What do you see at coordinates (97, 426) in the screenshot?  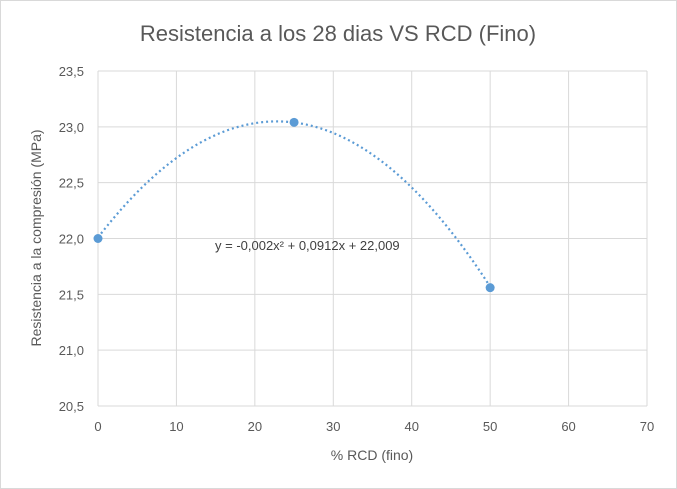 I see `x-tick-label: 0` at bounding box center [97, 426].